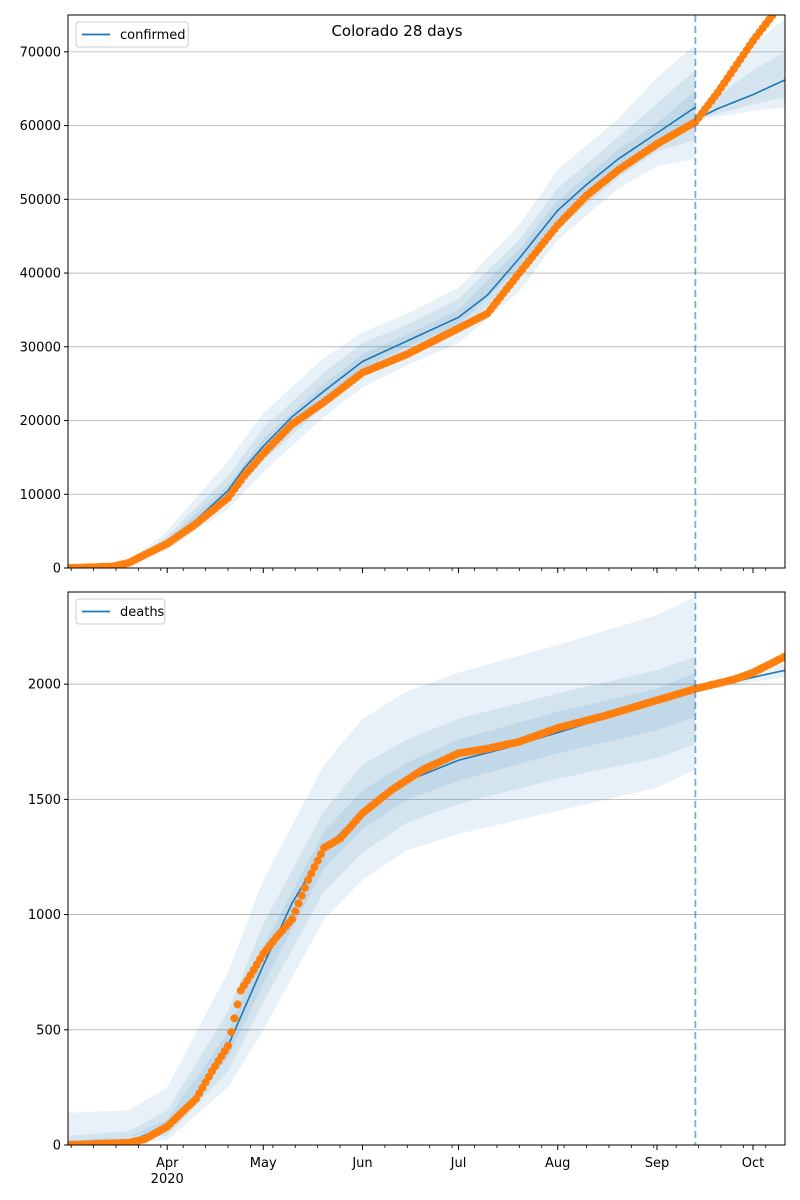  I want to click on x-tick-label: May, so click(263, 1163).